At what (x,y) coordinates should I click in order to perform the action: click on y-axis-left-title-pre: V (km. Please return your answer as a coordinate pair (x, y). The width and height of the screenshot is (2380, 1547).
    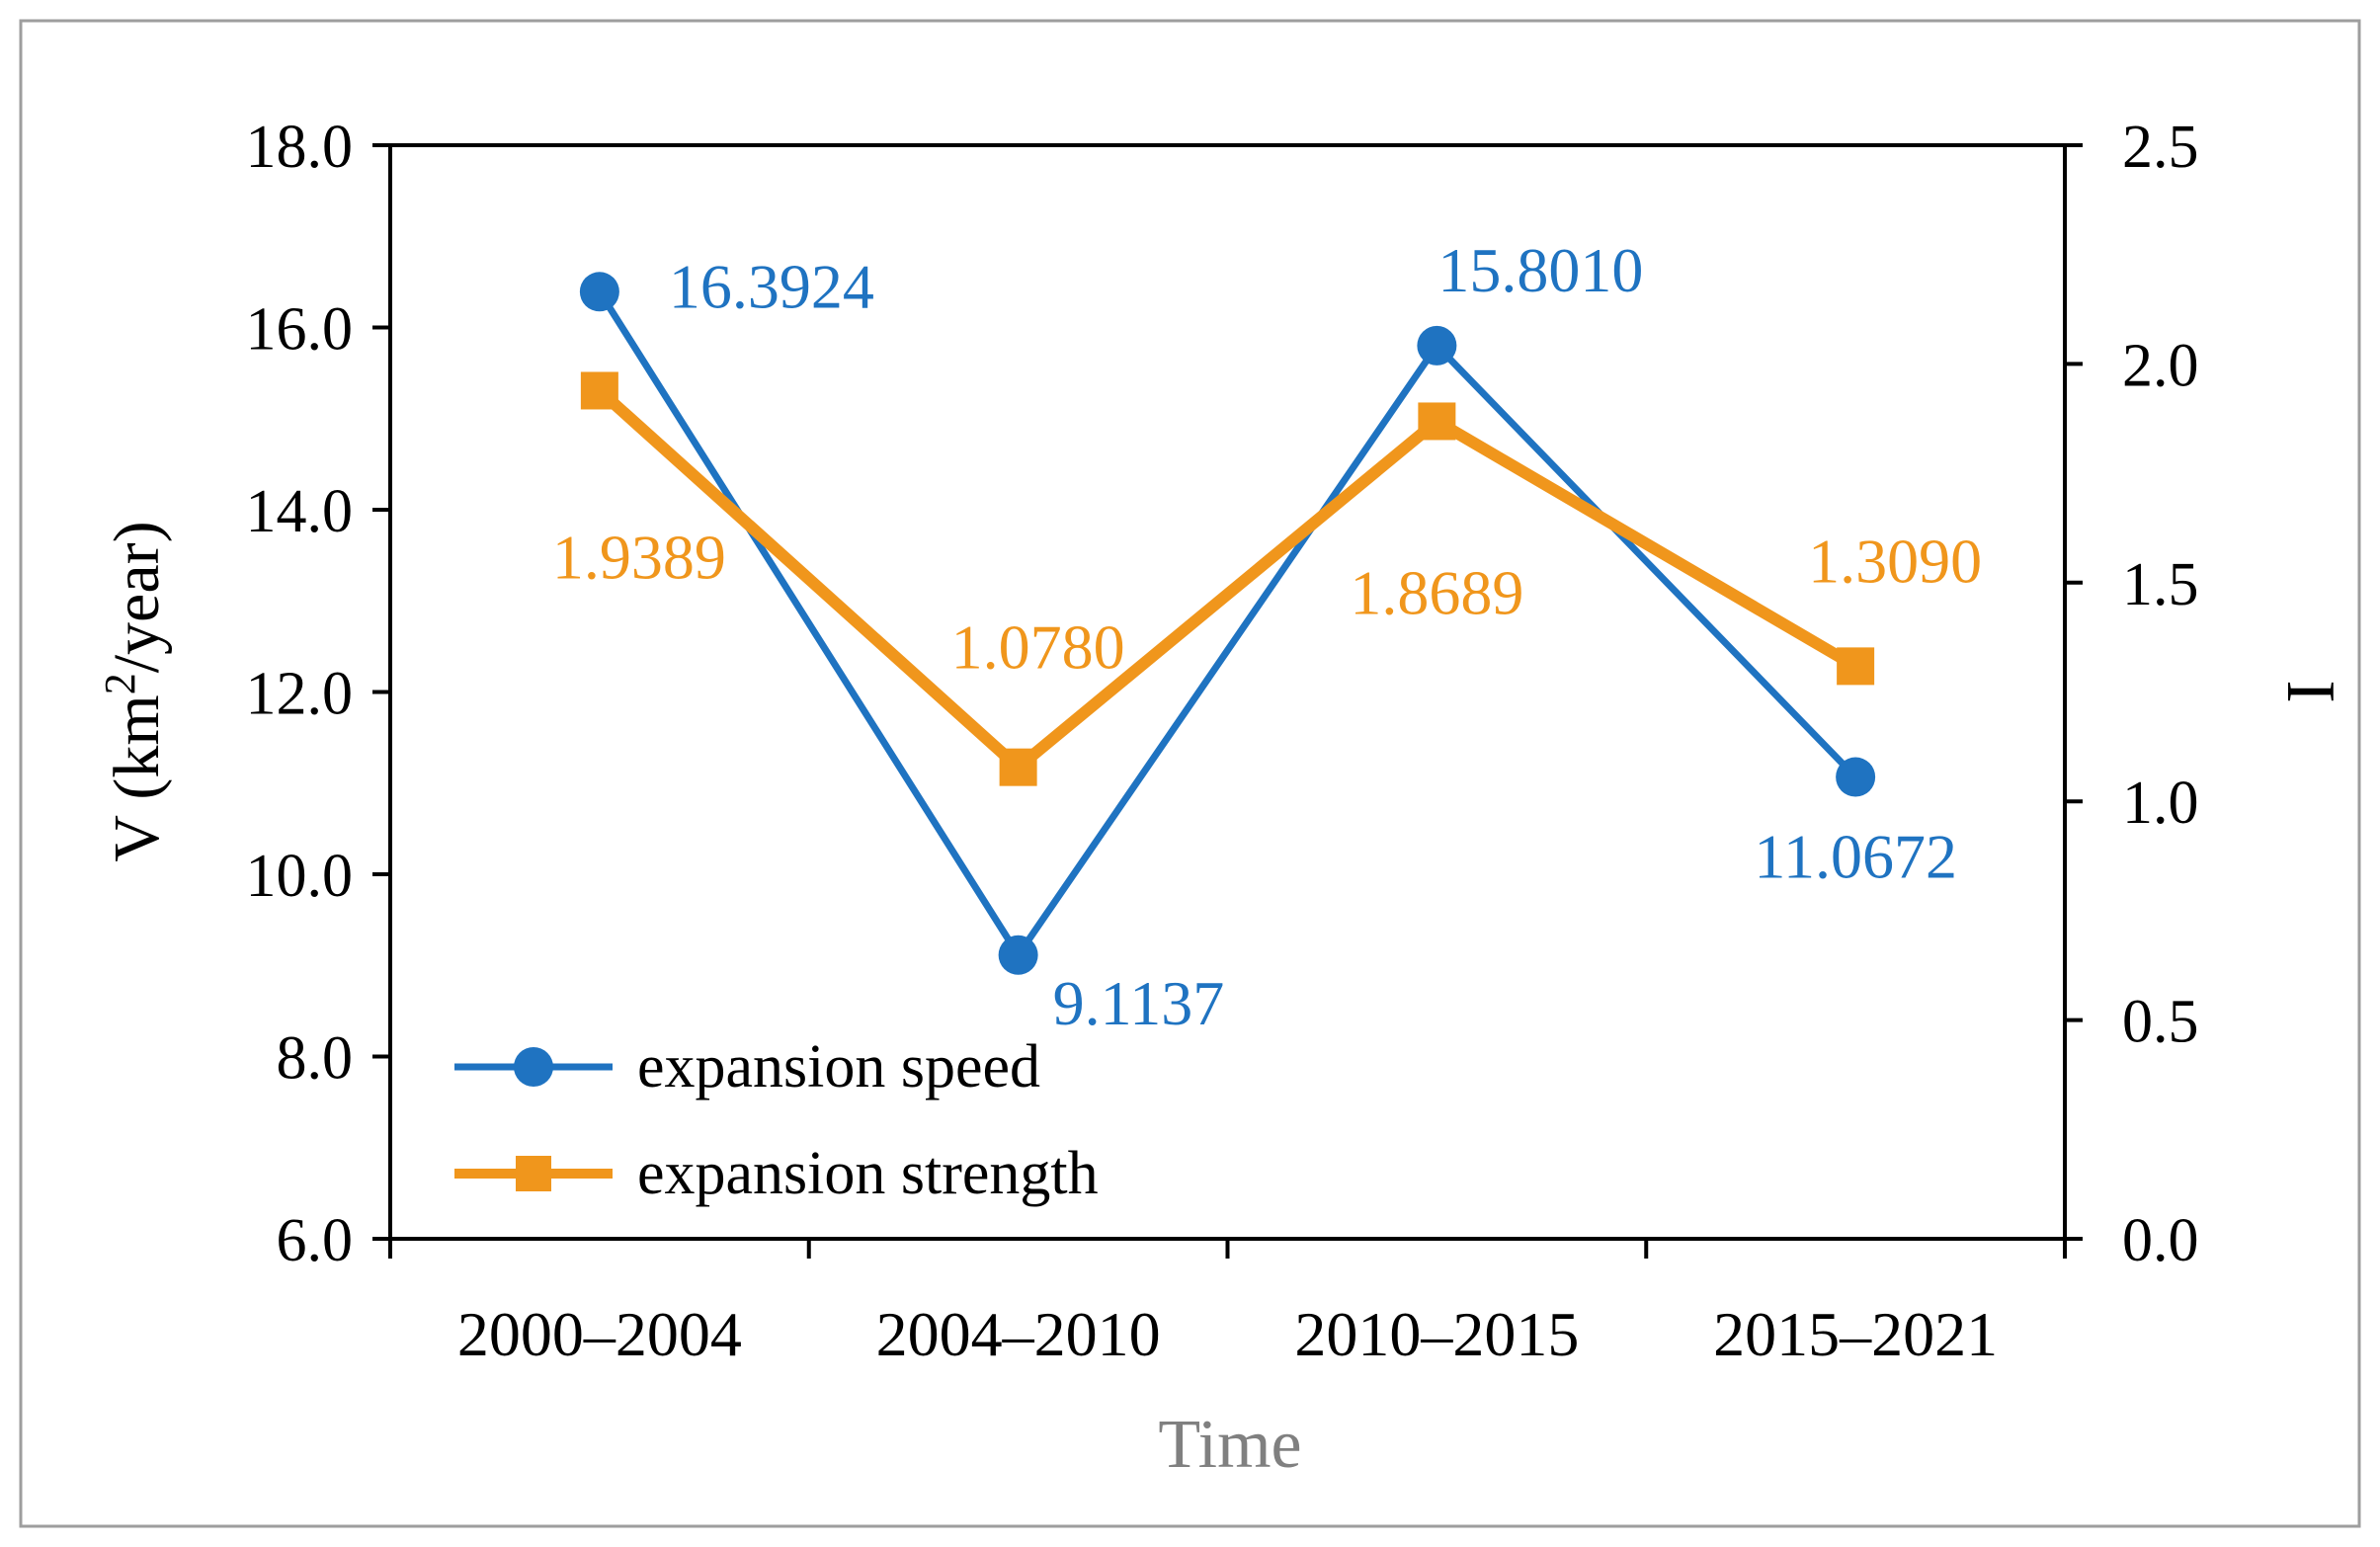
    Looking at the image, I should click on (137, 777).